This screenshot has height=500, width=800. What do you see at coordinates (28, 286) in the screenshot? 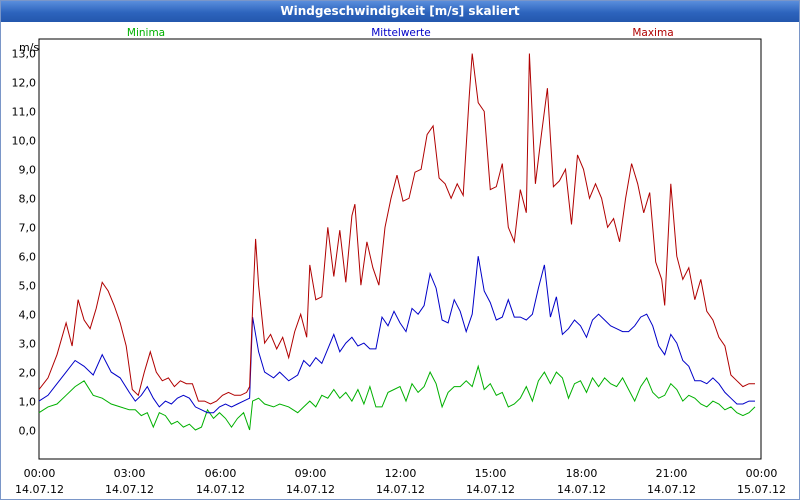
I see `y-tick-label: 5,0` at bounding box center [28, 286].